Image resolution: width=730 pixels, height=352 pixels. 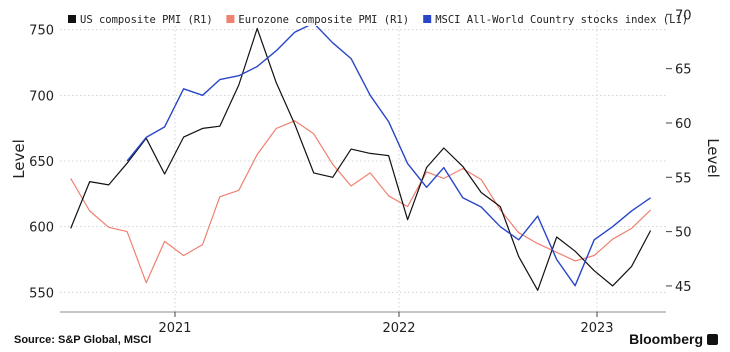 What do you see at coordinates (146, 20) in the screenshot?
I see `legend-entry-label: US composite PMI (R1)` at bounding box center [146, 20].